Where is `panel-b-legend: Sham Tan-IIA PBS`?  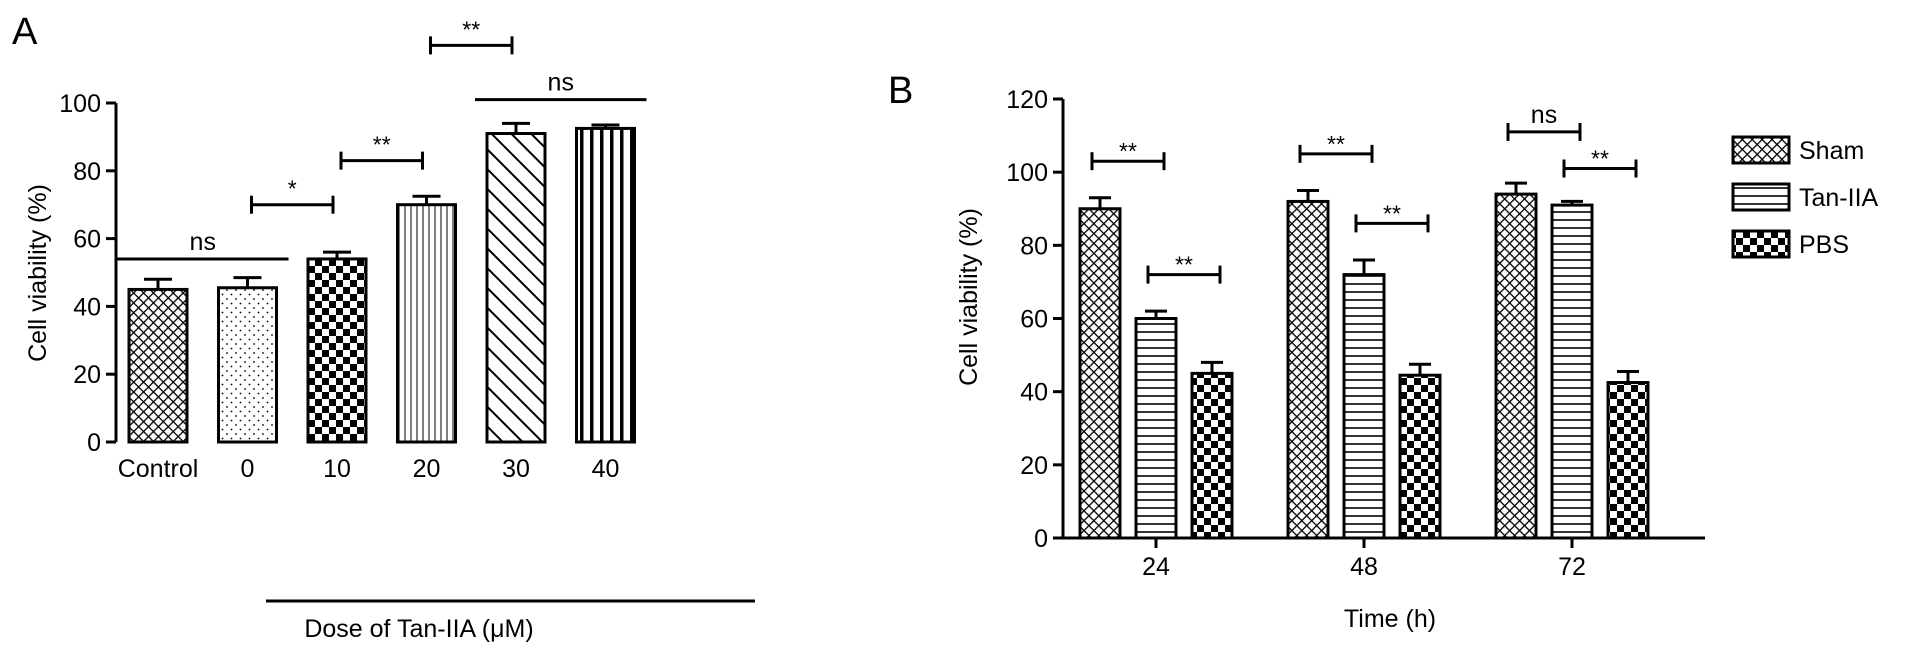 panel-b-legend: Sham Tan-IIA PBS is located at coordinates (1805, 197).